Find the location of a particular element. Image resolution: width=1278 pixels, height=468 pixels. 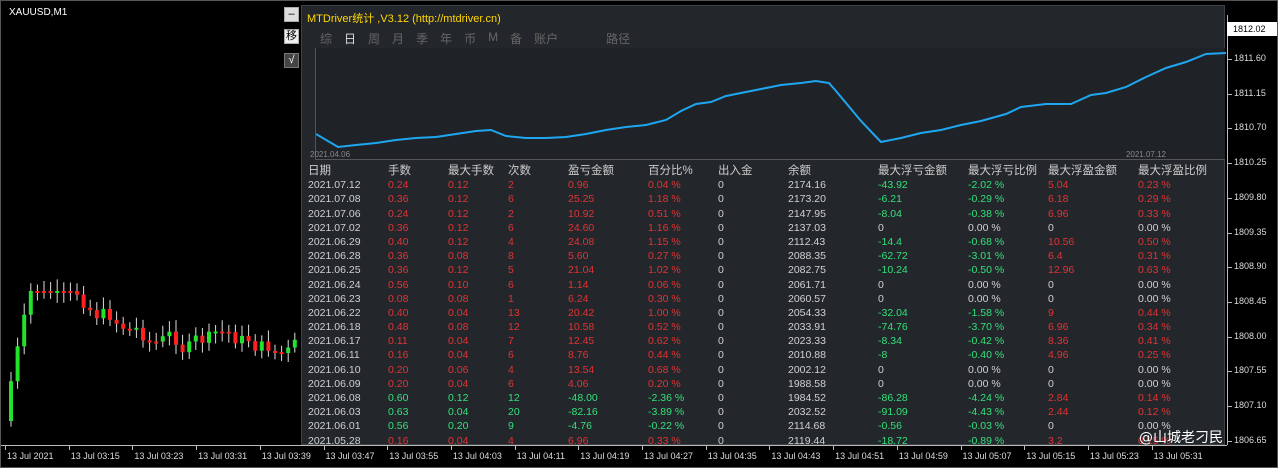

table-cell-pnl: 4.06 is located at coordinates (578, 383).